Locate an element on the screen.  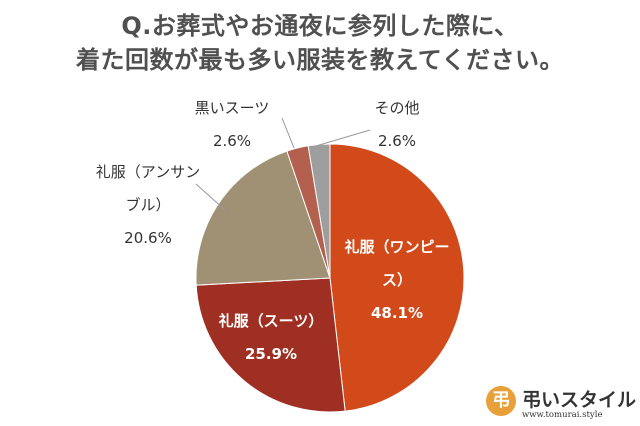
pie-slice-onepiece is located at coordinates (397, 277).